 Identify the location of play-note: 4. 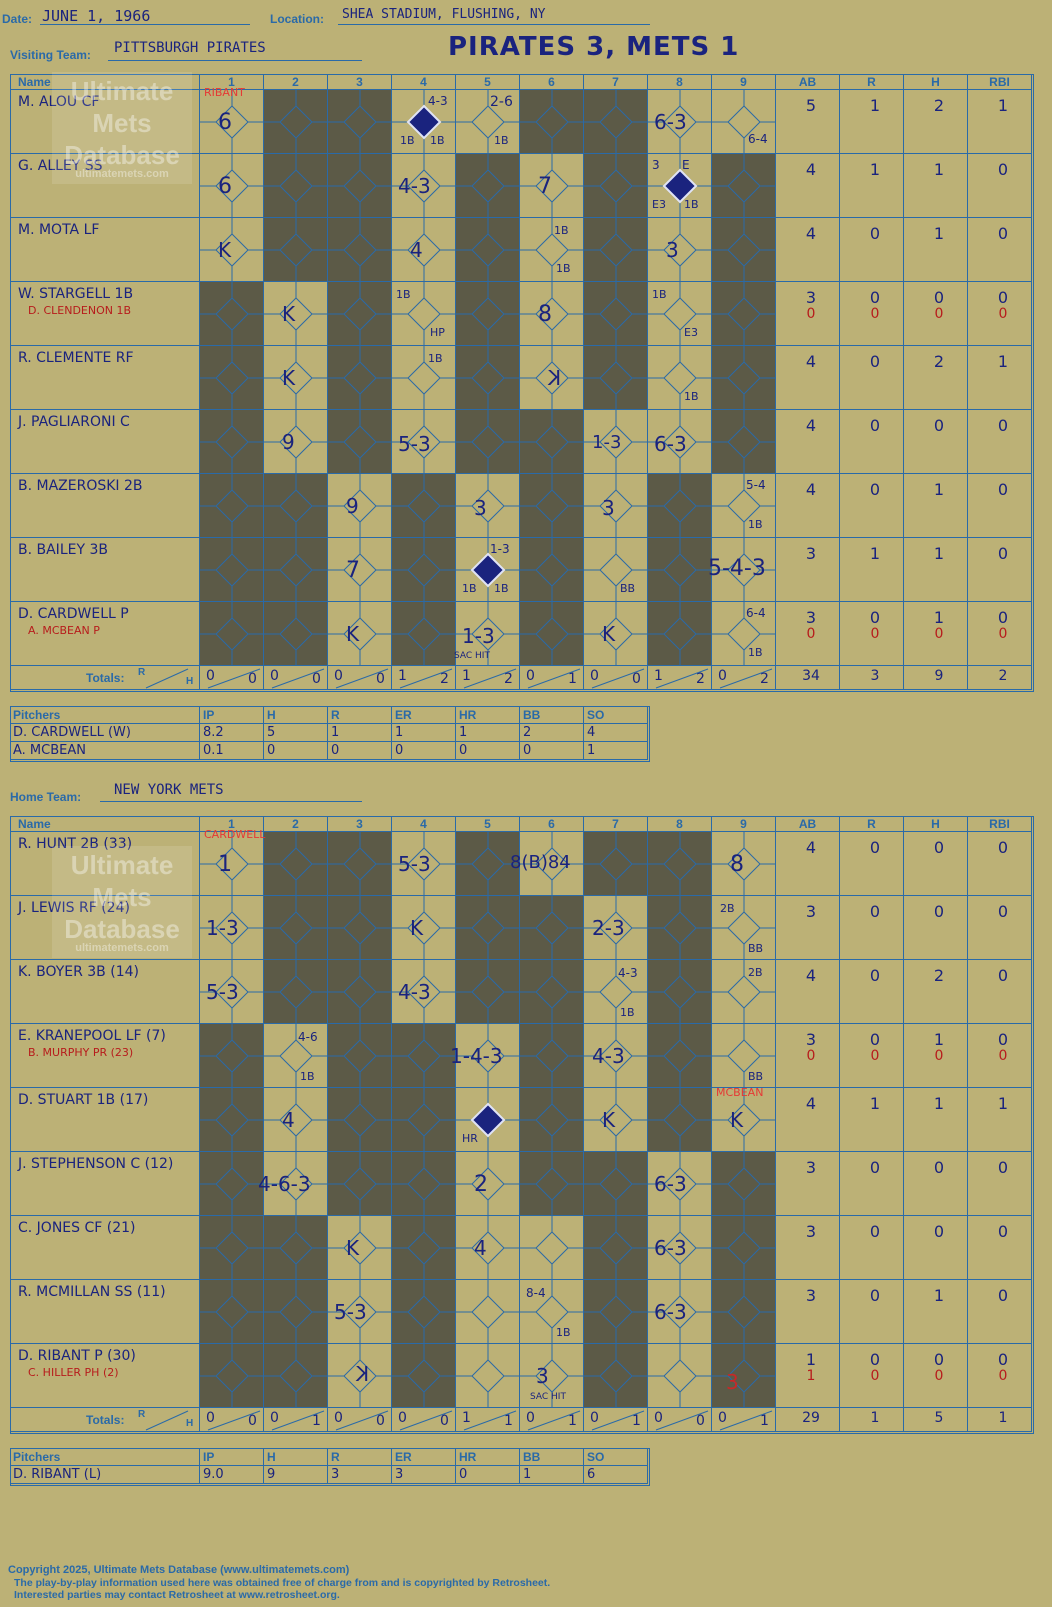
(416, 250).